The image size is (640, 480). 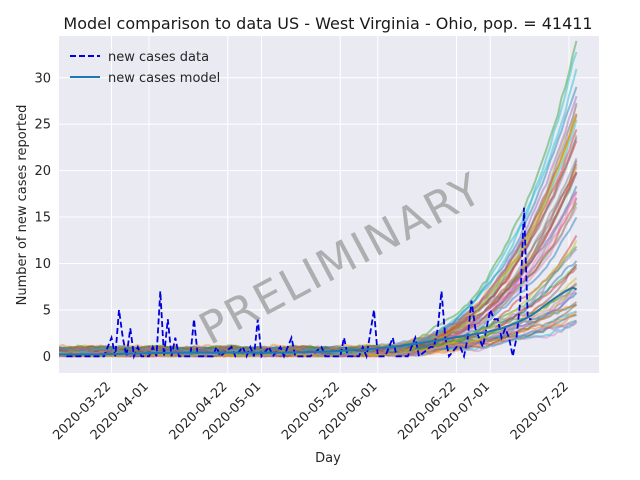 What do you see at coordinates (164, 78) in the screenshot?
I see `legend-label-model: new cases model` at bounding box center [164, 78].